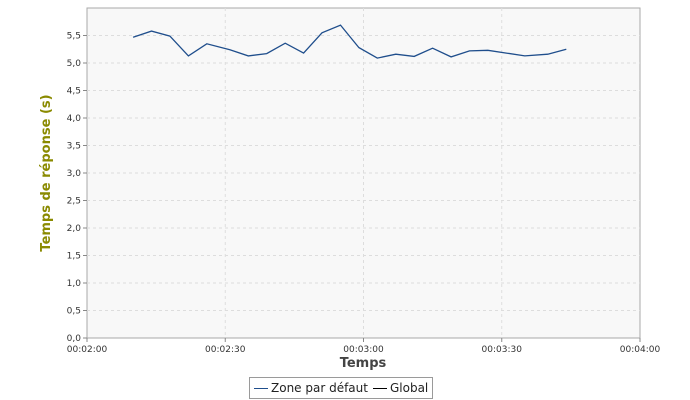 This screenshot has height=400, width=690. I want to click on y-tick-label: 5,0, so click(74, 64).